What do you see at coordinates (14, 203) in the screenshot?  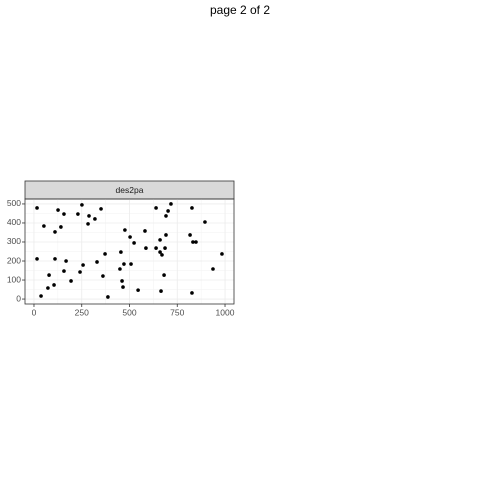 I see `y-tick-label: 500` at bounding box center [14, 203].